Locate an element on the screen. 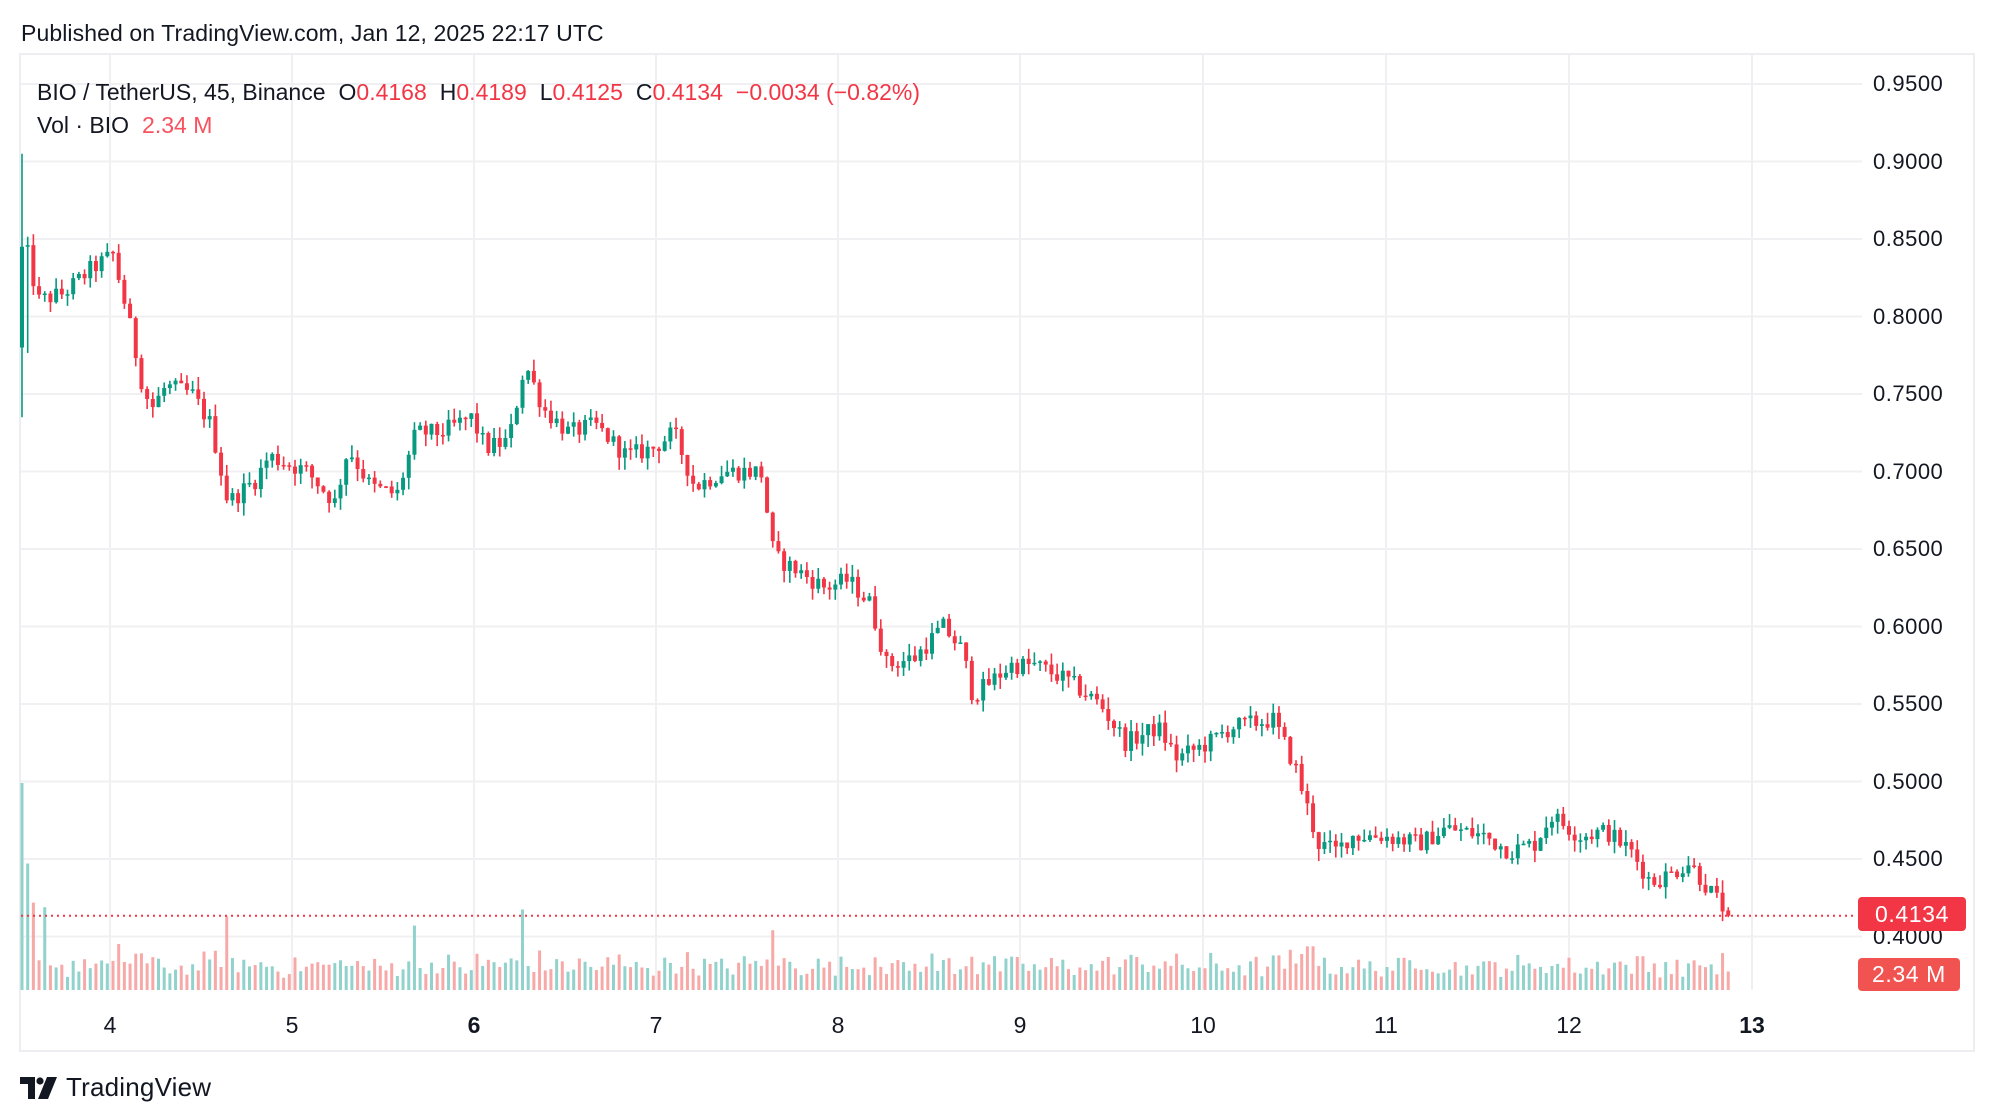  time-tick-label: 7 is located at coordinates (656, 1025).